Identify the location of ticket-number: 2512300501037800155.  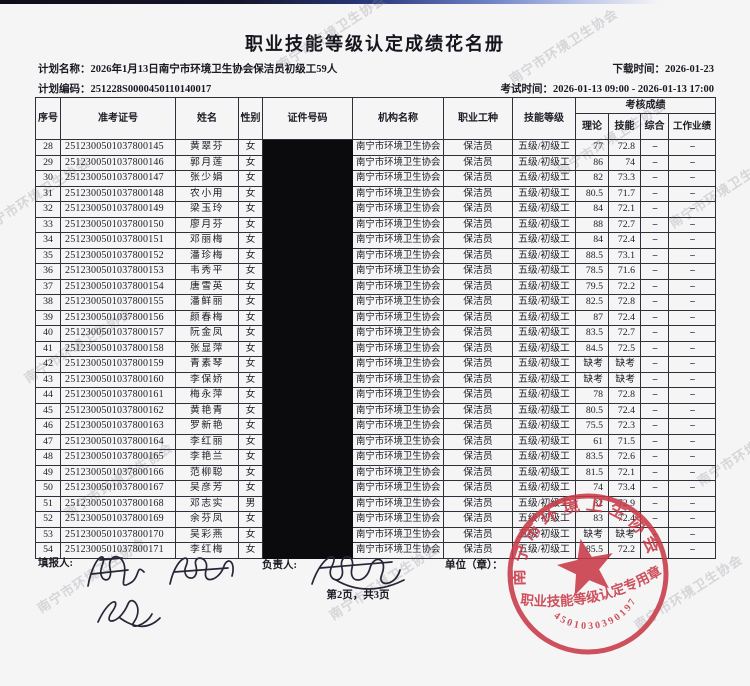
(118, 302).